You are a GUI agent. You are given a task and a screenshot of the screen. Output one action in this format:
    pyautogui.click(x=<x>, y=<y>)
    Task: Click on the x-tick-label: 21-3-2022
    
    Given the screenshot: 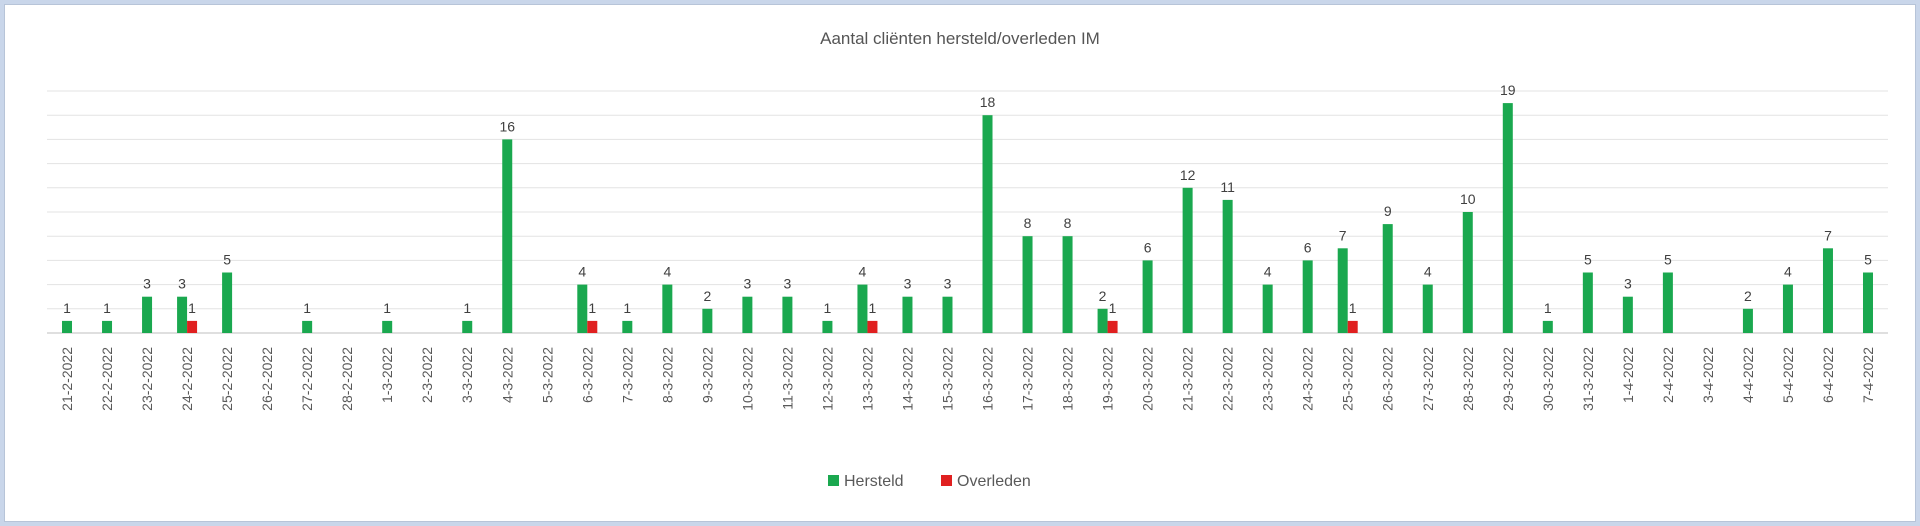 What is the action you would take?
    pyautogui.click(x=1188, y=379)
    